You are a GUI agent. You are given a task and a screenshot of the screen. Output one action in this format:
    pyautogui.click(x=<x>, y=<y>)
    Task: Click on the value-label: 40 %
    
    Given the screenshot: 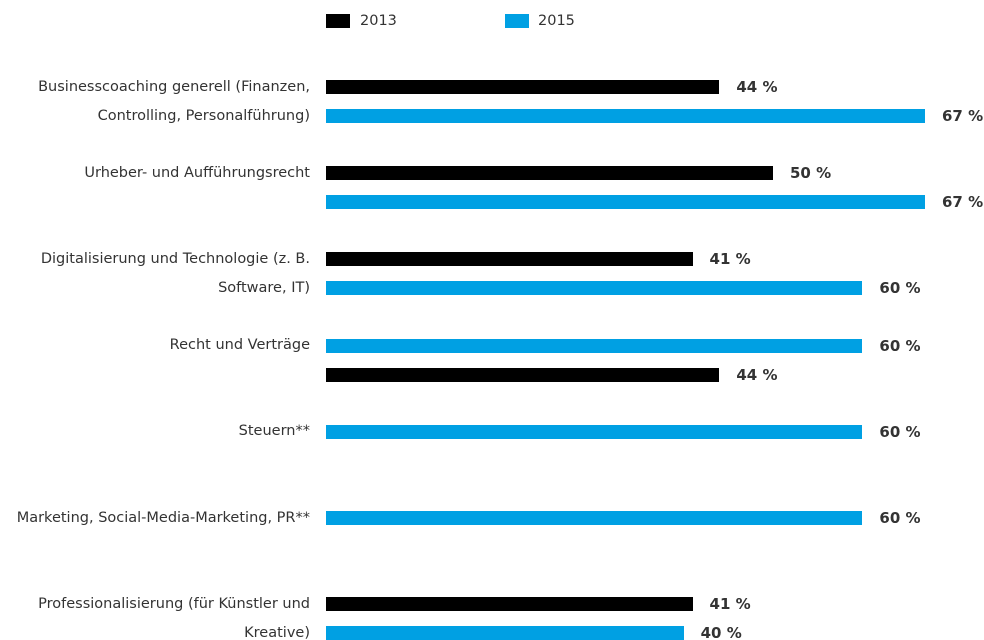 What is the action you would take?
    pyautogui.click(x=721, y=632)
    